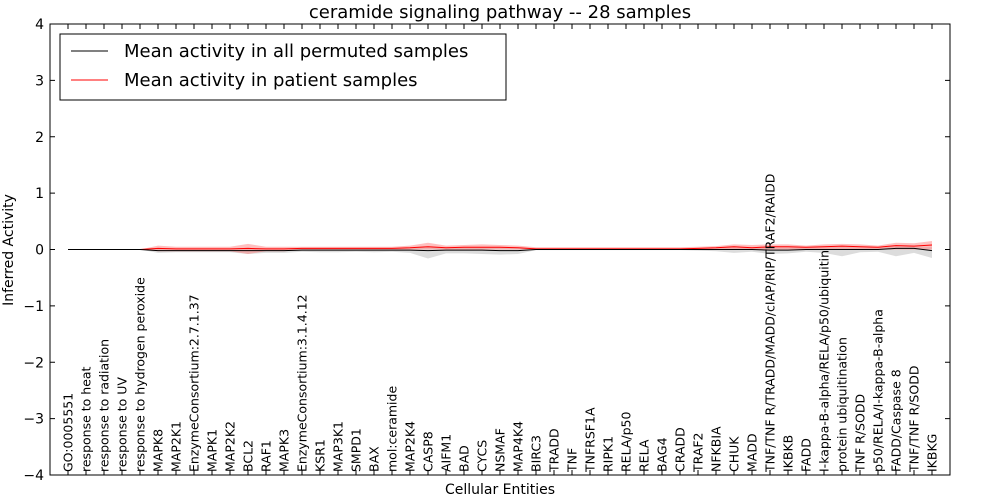  What do you see at coordinates (554, 450) in the screenshot?
I see `x-tick-label: TRADD` at bounding box center [554, 450].